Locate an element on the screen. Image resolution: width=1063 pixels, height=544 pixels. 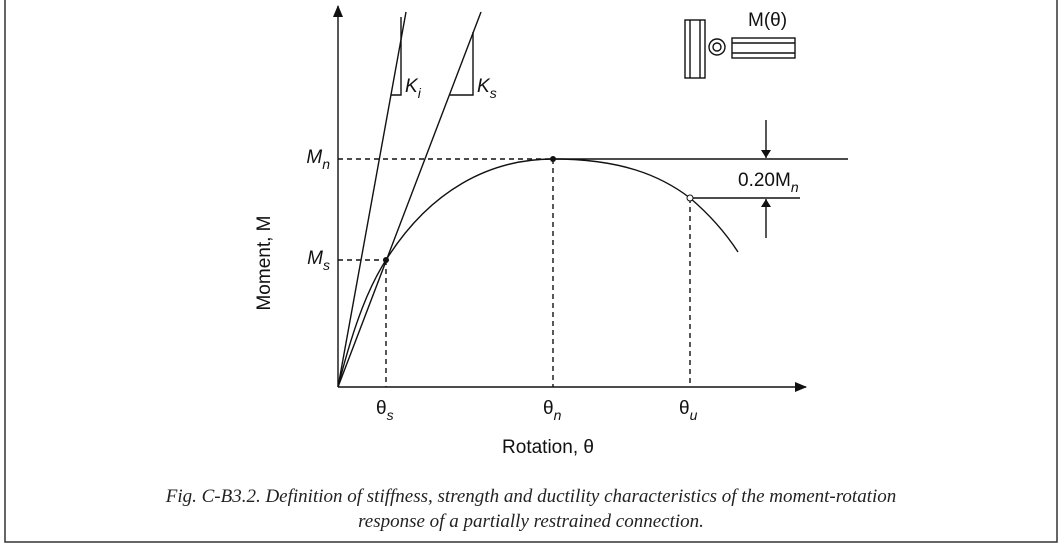
label-base: 0.20M is located at coordinates (764, 180).